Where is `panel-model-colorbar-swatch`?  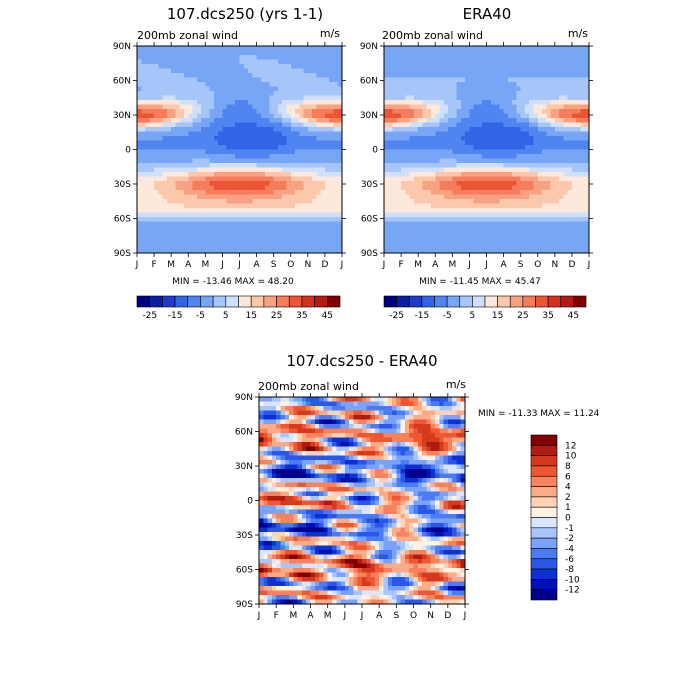 panel-model-colorbar-swatch is located at coordinates (232, 301).